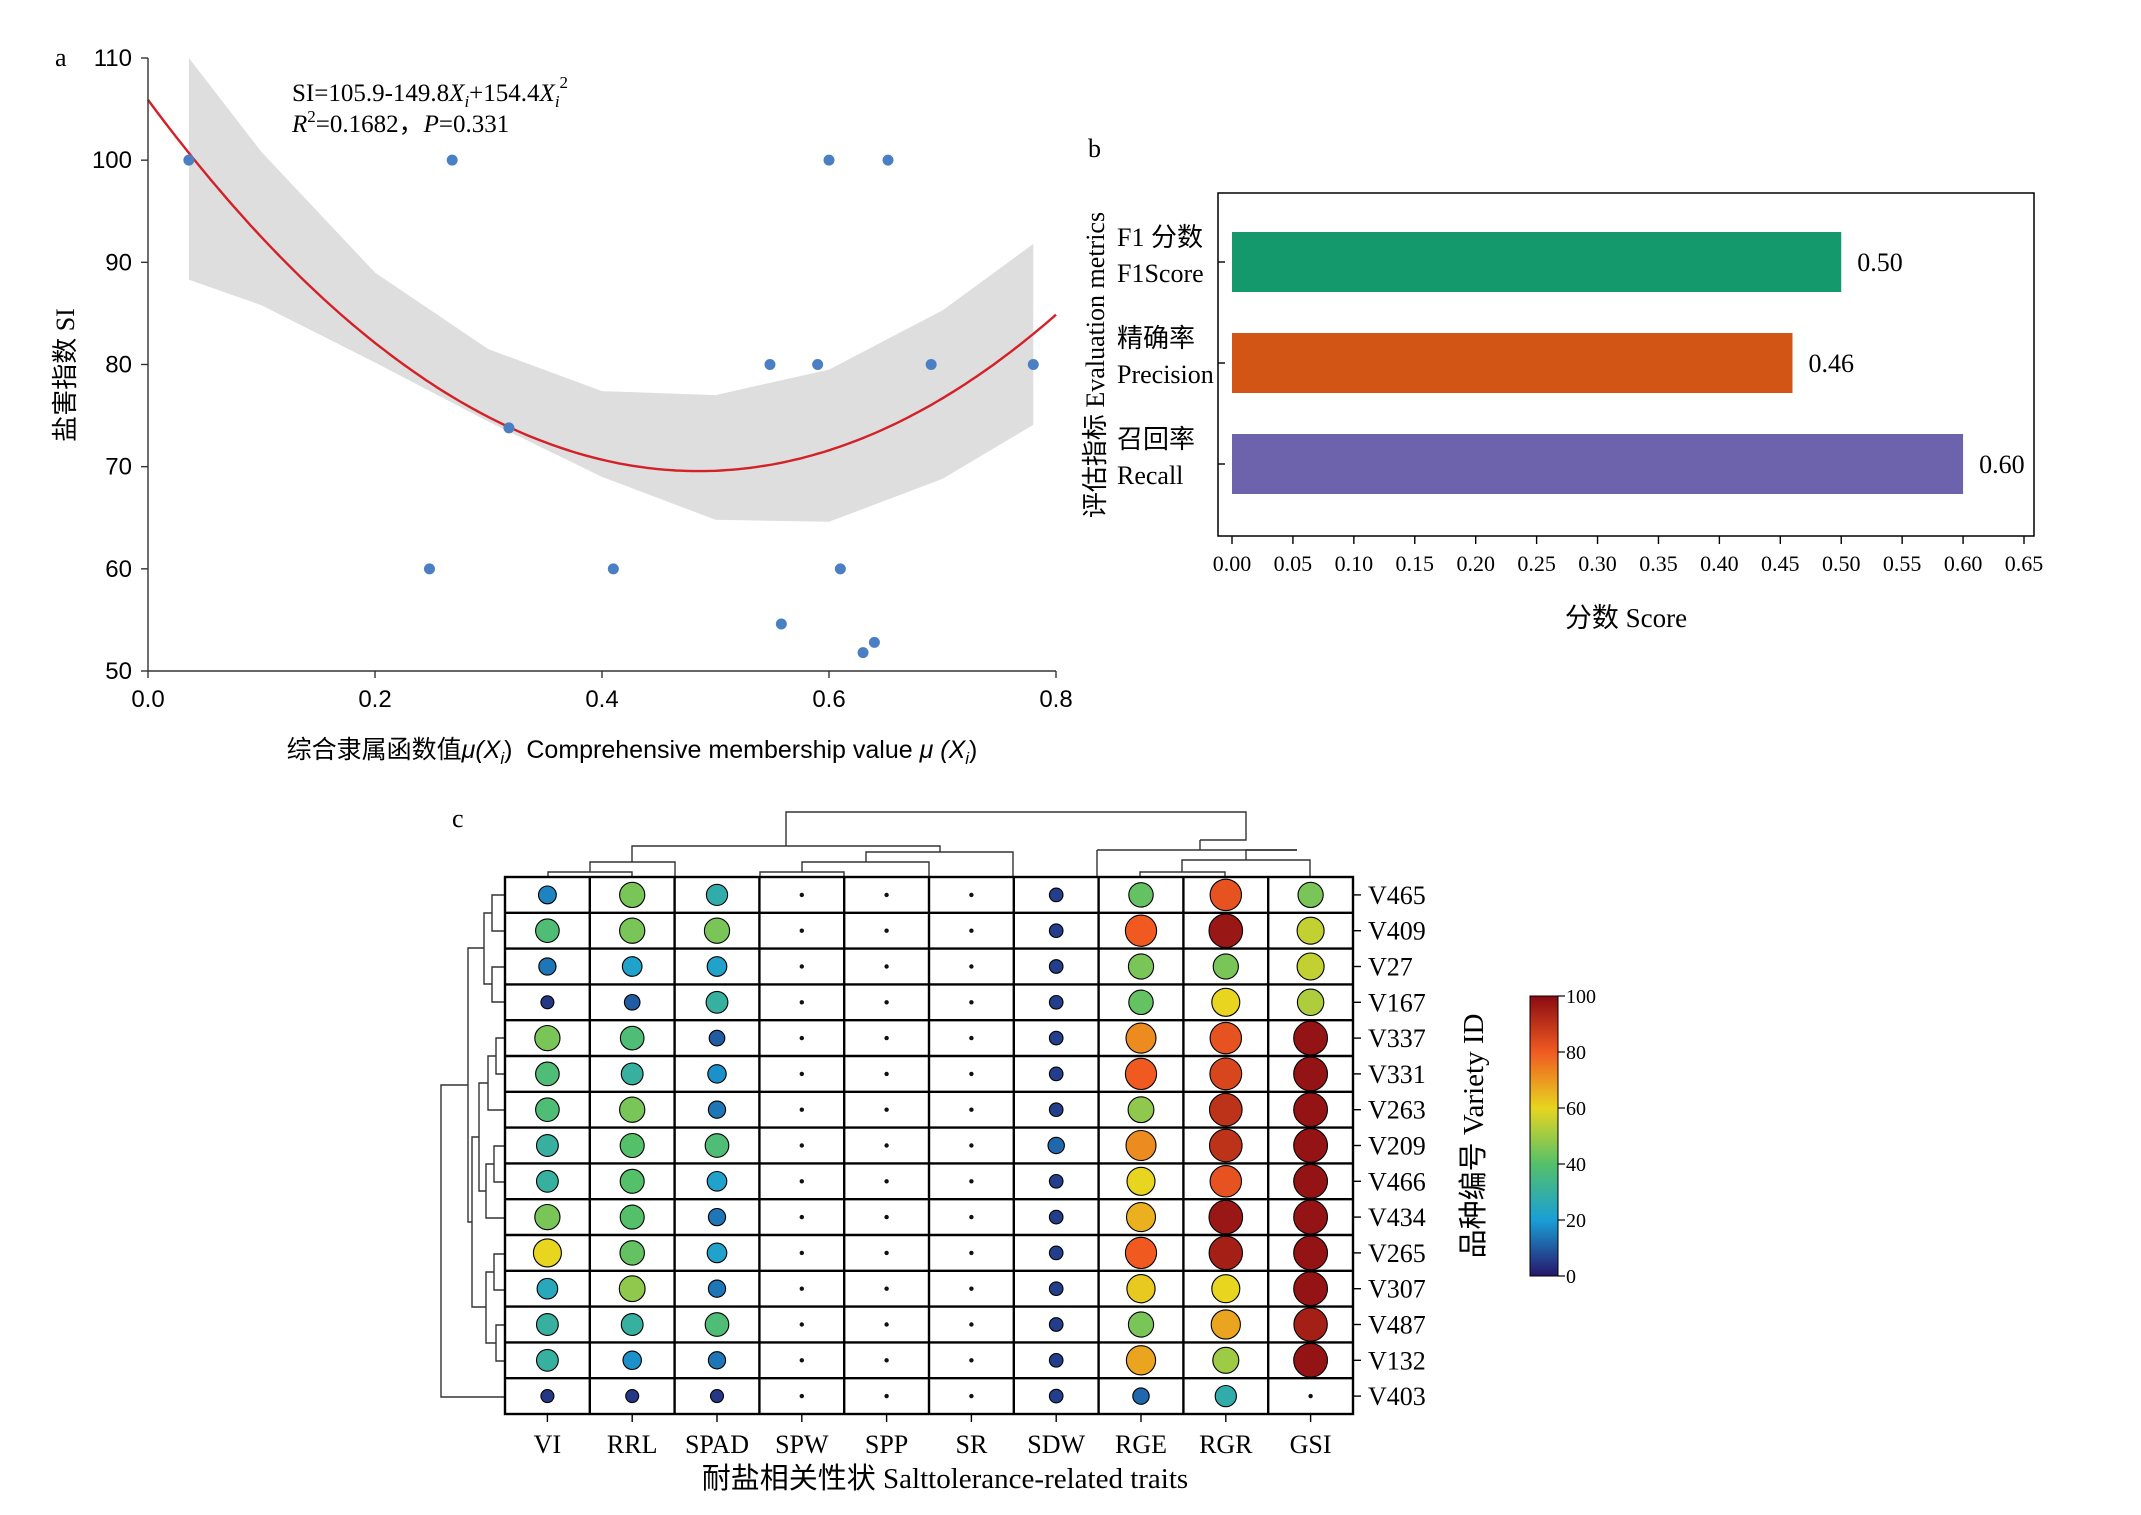  Describe the element at coordinates (1902, 563) in the screenshot. I see `x-tick-label: 0.55` at that location.